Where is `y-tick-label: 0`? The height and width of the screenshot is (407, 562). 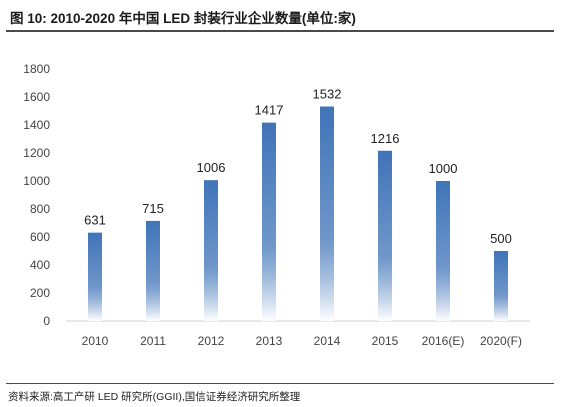 y-tick-label: 0 is located at coordinates (46, 321).